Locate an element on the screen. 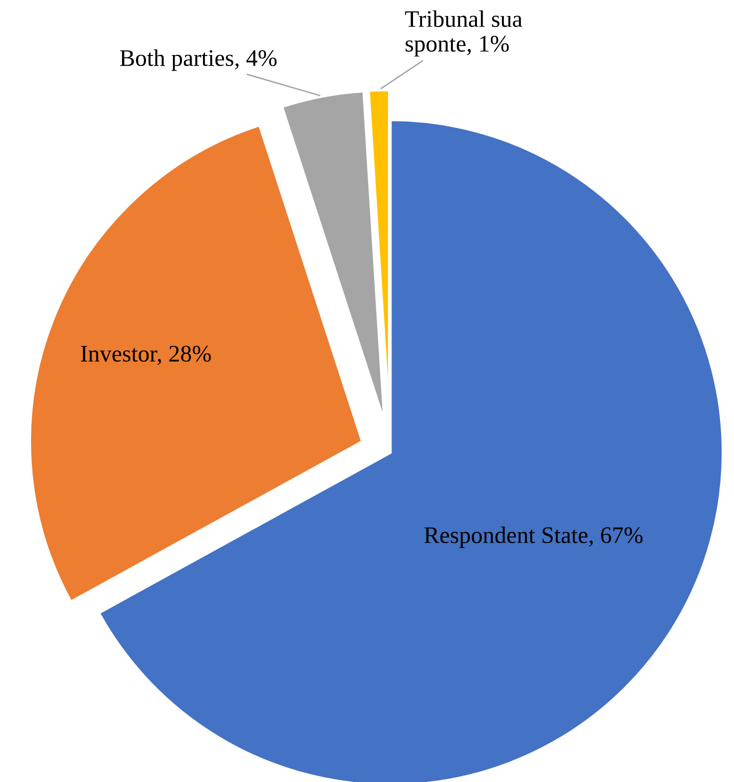  slice-label: Both parties, 4% is located at coordinates (198, 60).